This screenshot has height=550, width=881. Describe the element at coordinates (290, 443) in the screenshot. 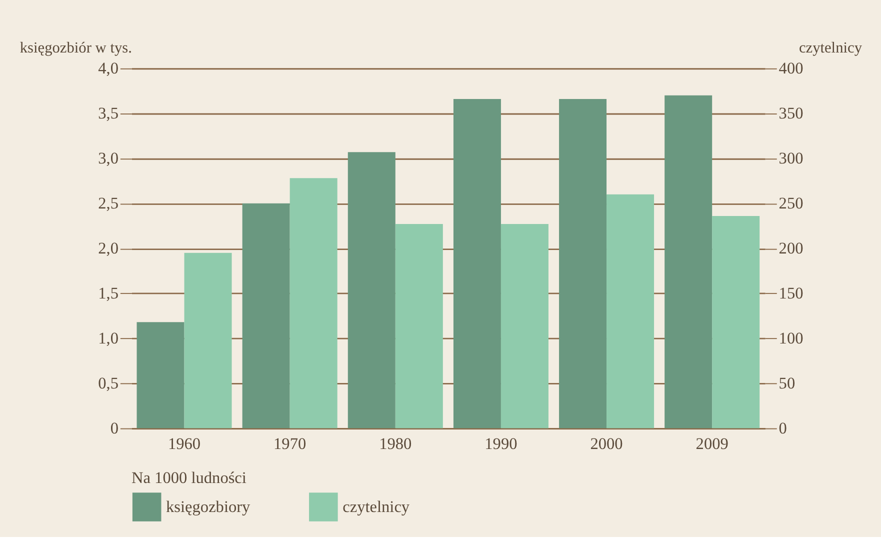

I see `x-tick-label: 1970` at that location.